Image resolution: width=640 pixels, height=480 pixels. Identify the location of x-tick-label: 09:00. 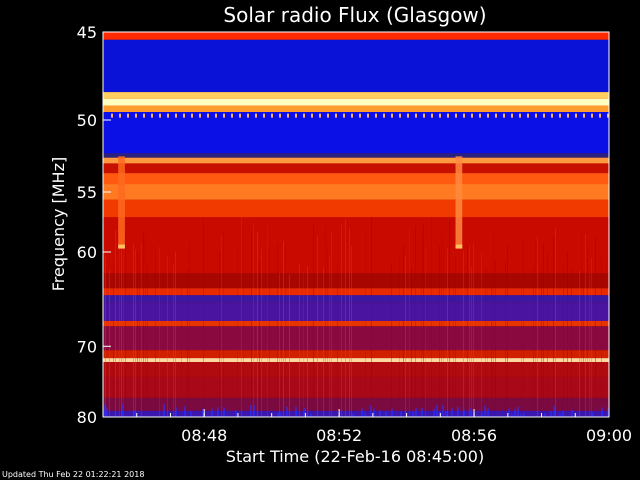
(609, 435).